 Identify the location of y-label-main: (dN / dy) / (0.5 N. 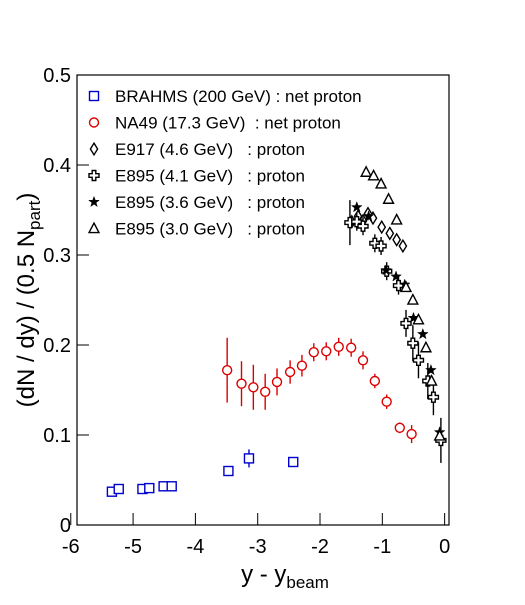
(26, 318).